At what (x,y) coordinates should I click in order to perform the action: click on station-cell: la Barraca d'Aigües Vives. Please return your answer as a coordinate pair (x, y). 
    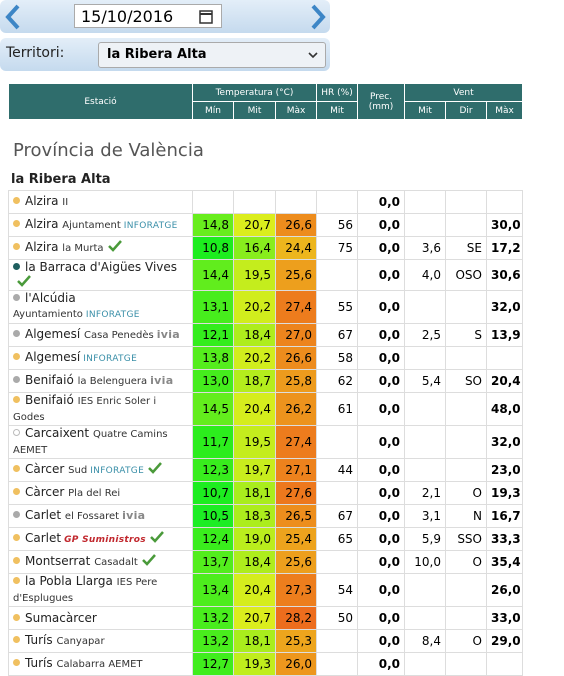
    Looking at the image, I should click on (100, 275).